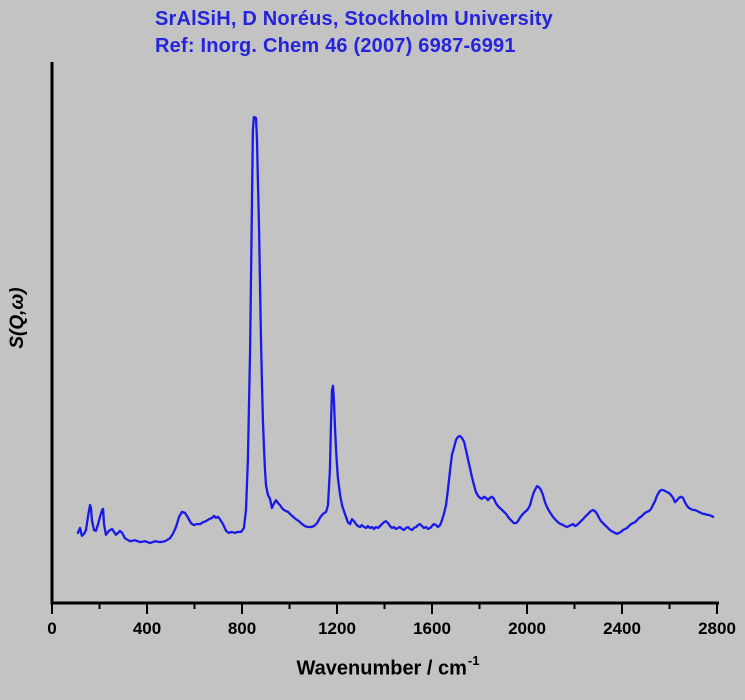 The height and width of the screenshot is (700, 745). Describe the element at coordinates (473, 660) in the screenshot. I see `x-axis-label-superscript: -1` at that location.